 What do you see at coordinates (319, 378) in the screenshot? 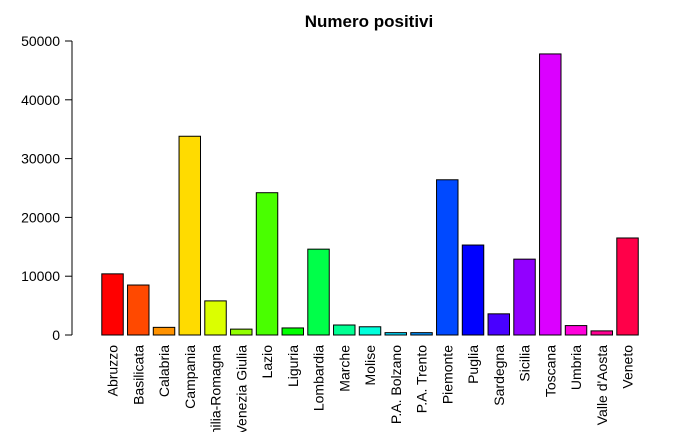
I see `x-tick-label: Lombardia` at bounding box center [319, 378].